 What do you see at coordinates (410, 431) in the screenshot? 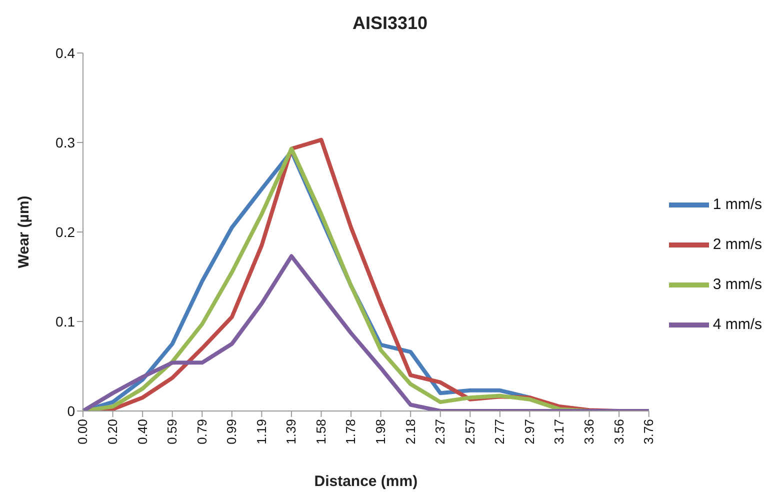
I see `x-tick-label: 2.18` at bounding box center [410, 431].